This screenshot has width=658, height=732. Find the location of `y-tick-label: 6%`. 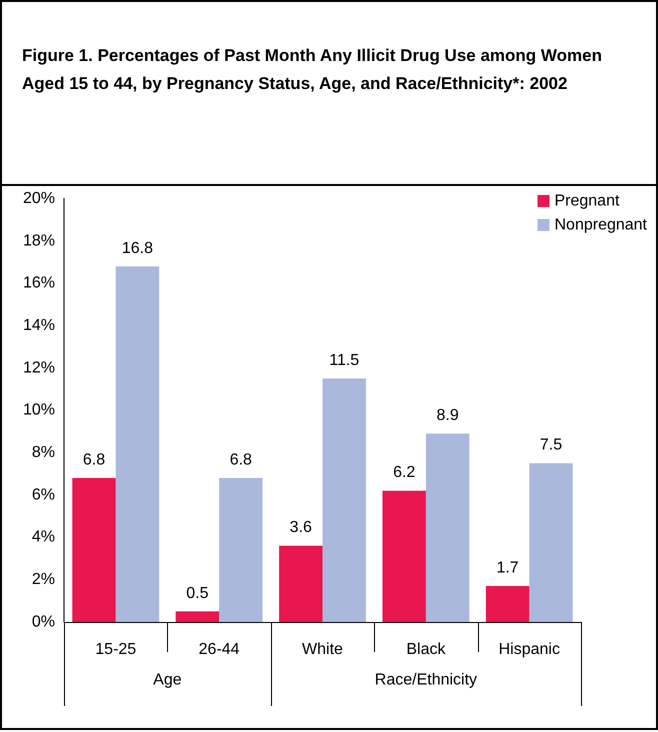

y-tick-label: 6% is located at coordinates (44, 495).